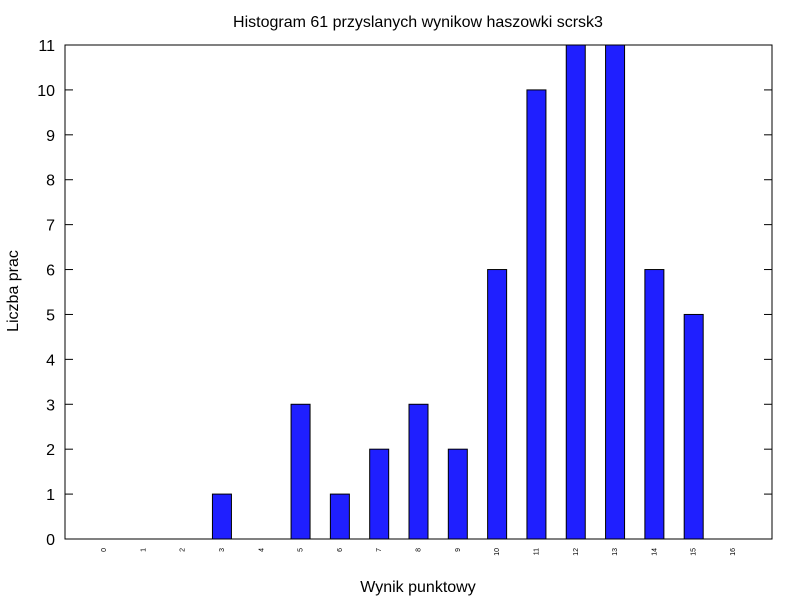  What do you see at coordinates (222, 550) in the screenshot?
I see `x-tick-label: 3` at bounding box center [222, 550].